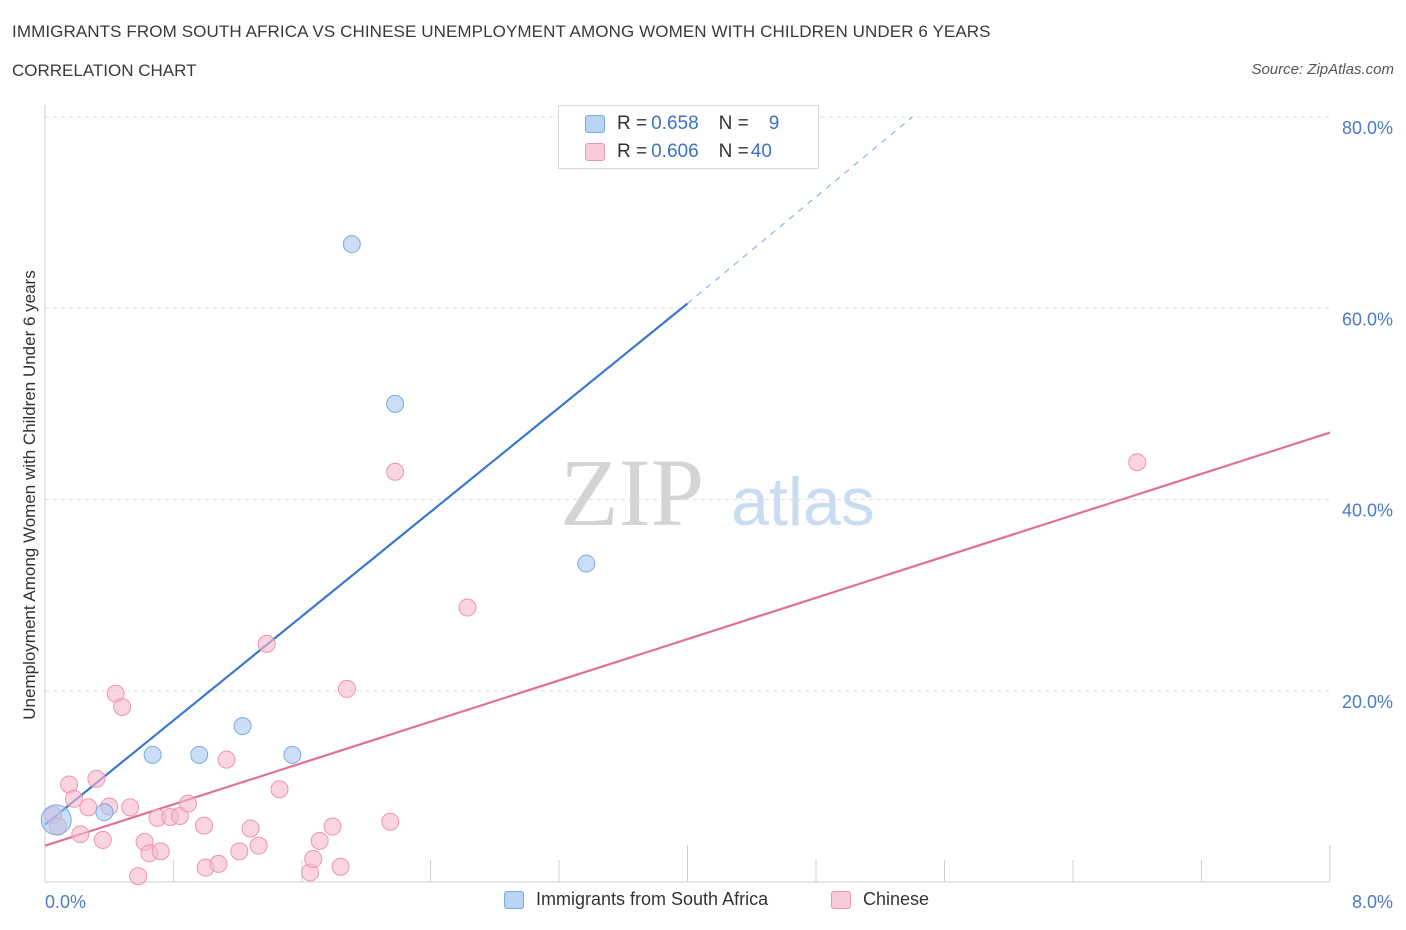  I want to click on watermark-atlas: atlas, so click(803, 502).